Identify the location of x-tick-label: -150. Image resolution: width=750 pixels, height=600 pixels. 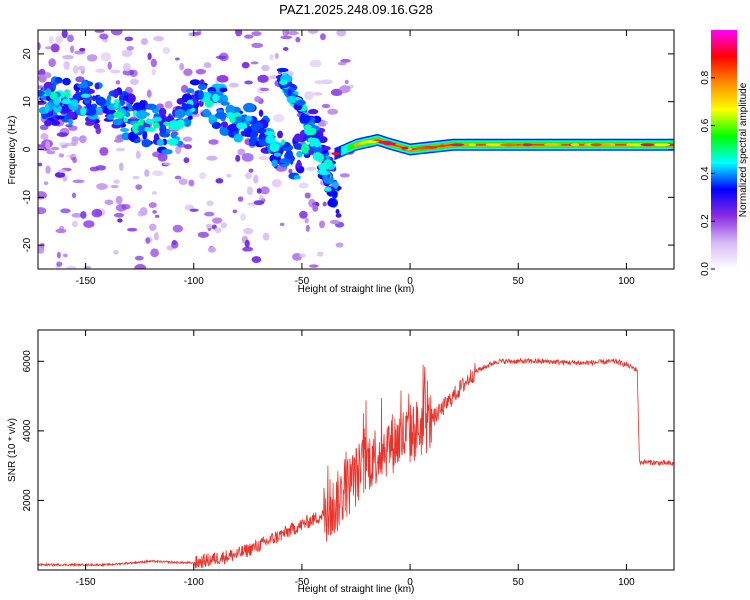
(86, 582).